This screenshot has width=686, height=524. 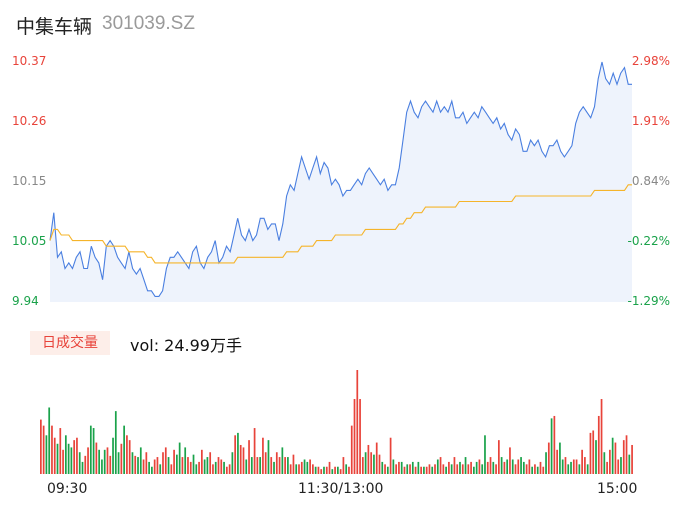 What do you see at coordinates (186, 345) in the screenshot?
I see `volume-readout: vol: 24.99万手` at bounding box center [186, 345].